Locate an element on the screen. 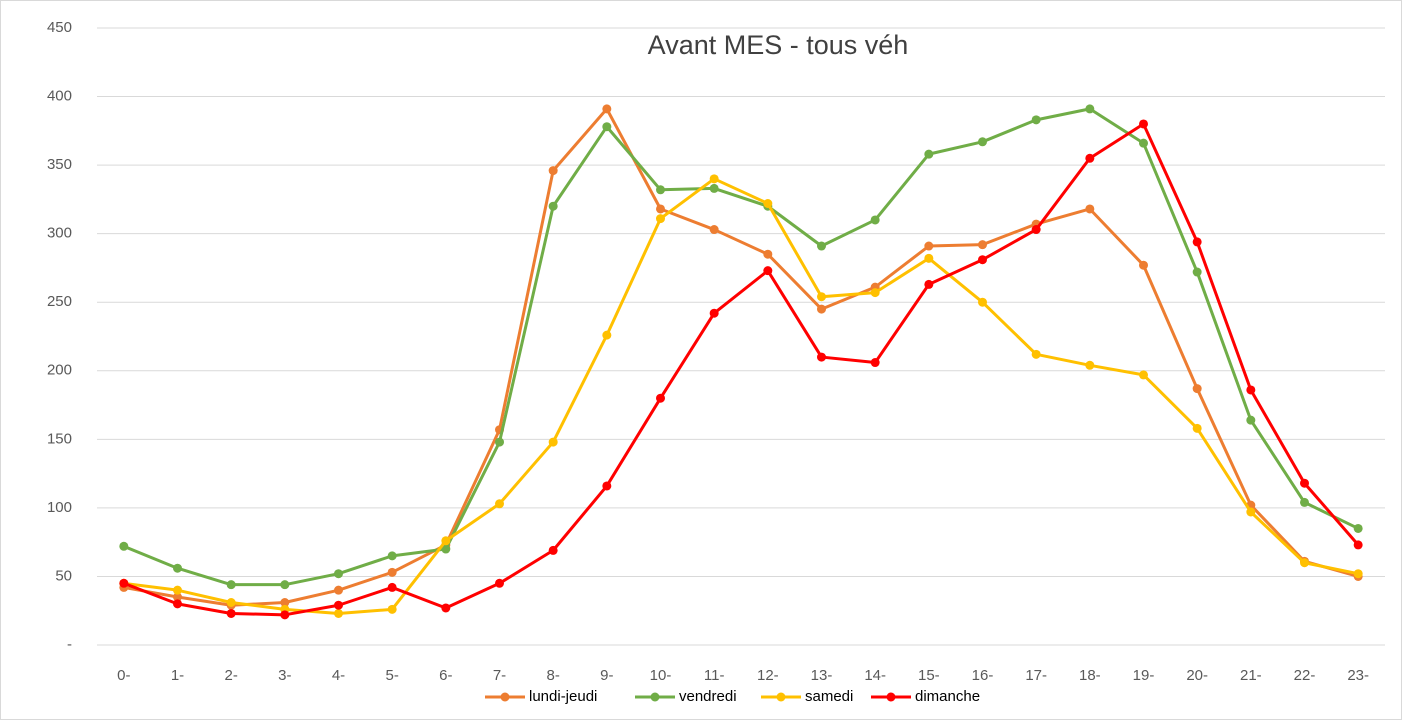  y-tick-label: 350 is located at coordinates (59, 164).